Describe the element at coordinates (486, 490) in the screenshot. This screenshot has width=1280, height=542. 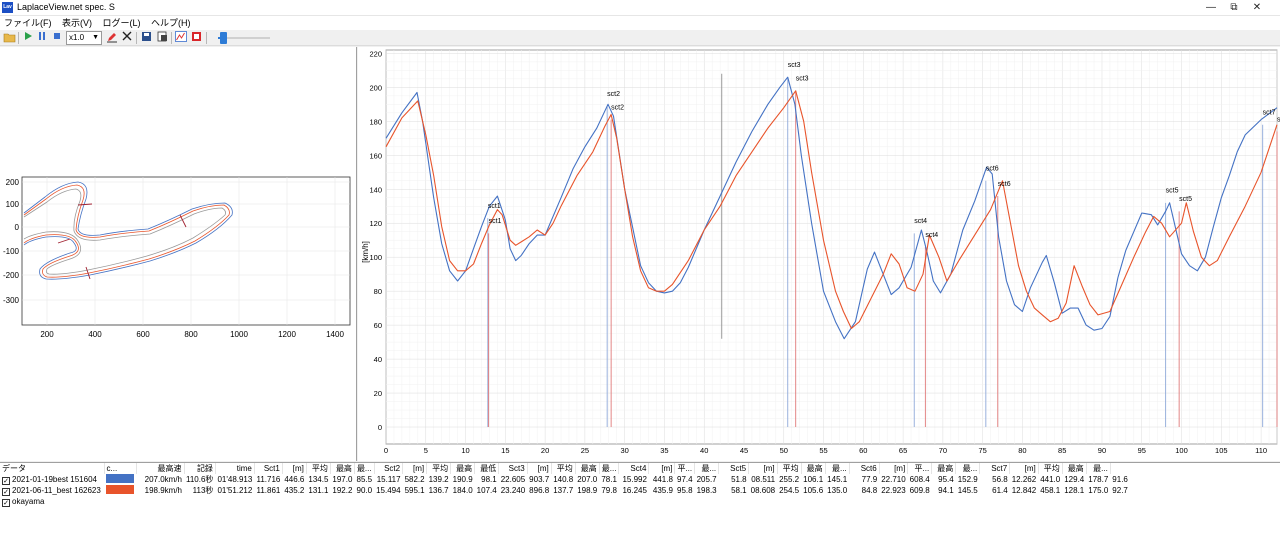
I see `table-cell: 107.4` at that location.